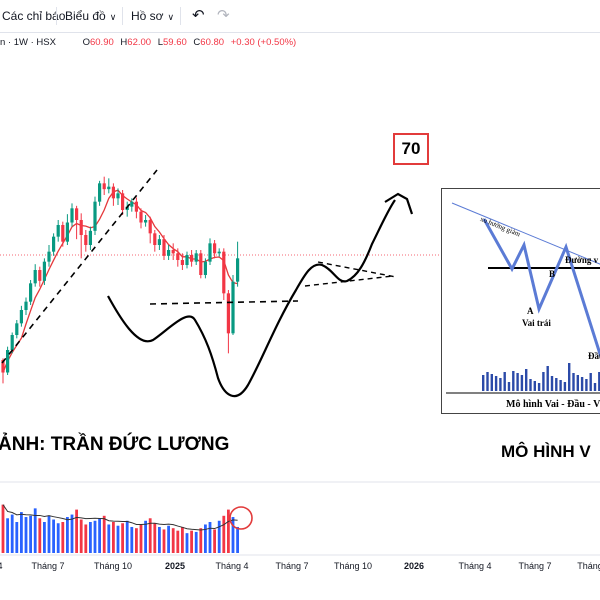  What do you see at coordinates (147, 16) in the screenshot?
I see `profile-label: Hồ sơ` at bounding box center [147, 16].